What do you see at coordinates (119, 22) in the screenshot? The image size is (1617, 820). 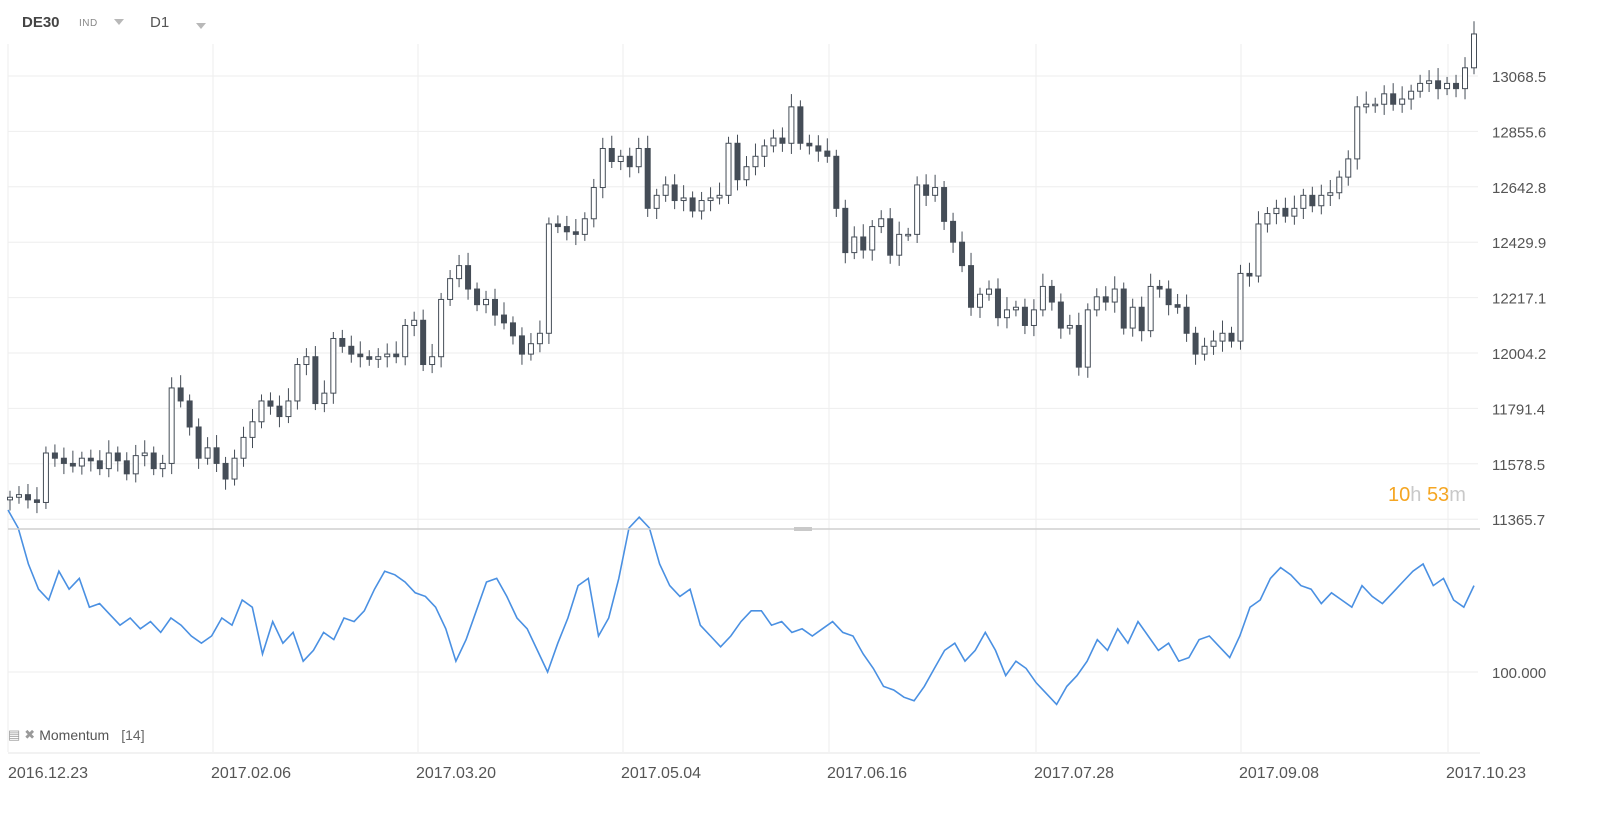 I see `instrument-dropdown-icon` at bounding box center [119, 22].